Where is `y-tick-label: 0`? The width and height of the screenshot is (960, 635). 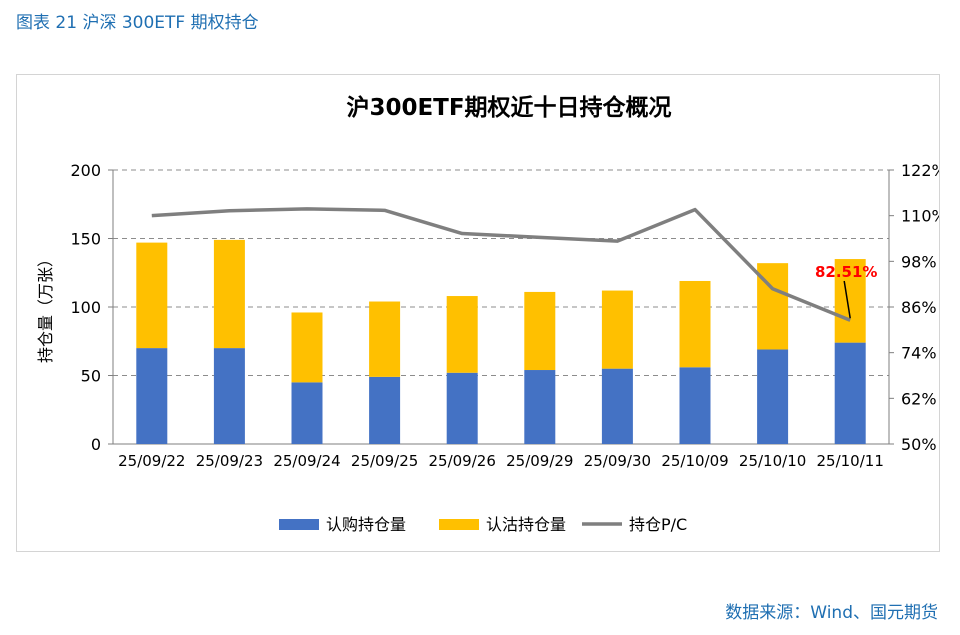 y-tick-label: 0 is located at coordinates (96, 444).